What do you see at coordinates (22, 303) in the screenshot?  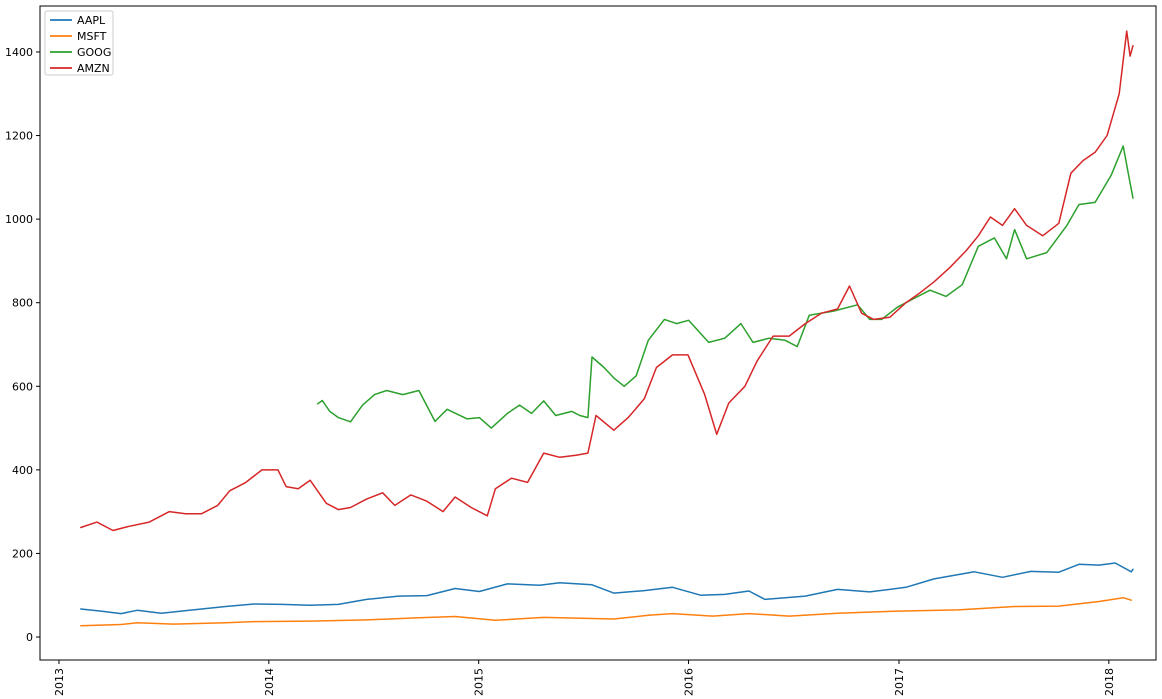 I see `y-tick-label: 800` at bounding box center [22, 303].